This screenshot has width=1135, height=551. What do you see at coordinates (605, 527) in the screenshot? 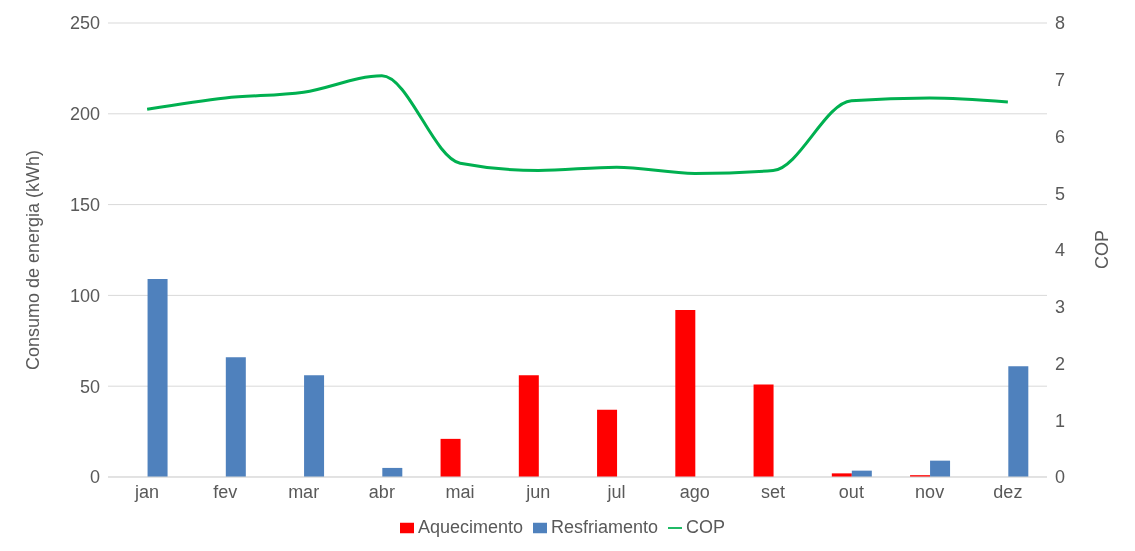
I see `legend-label: Resfriamento` at bounding box center [605, 527].